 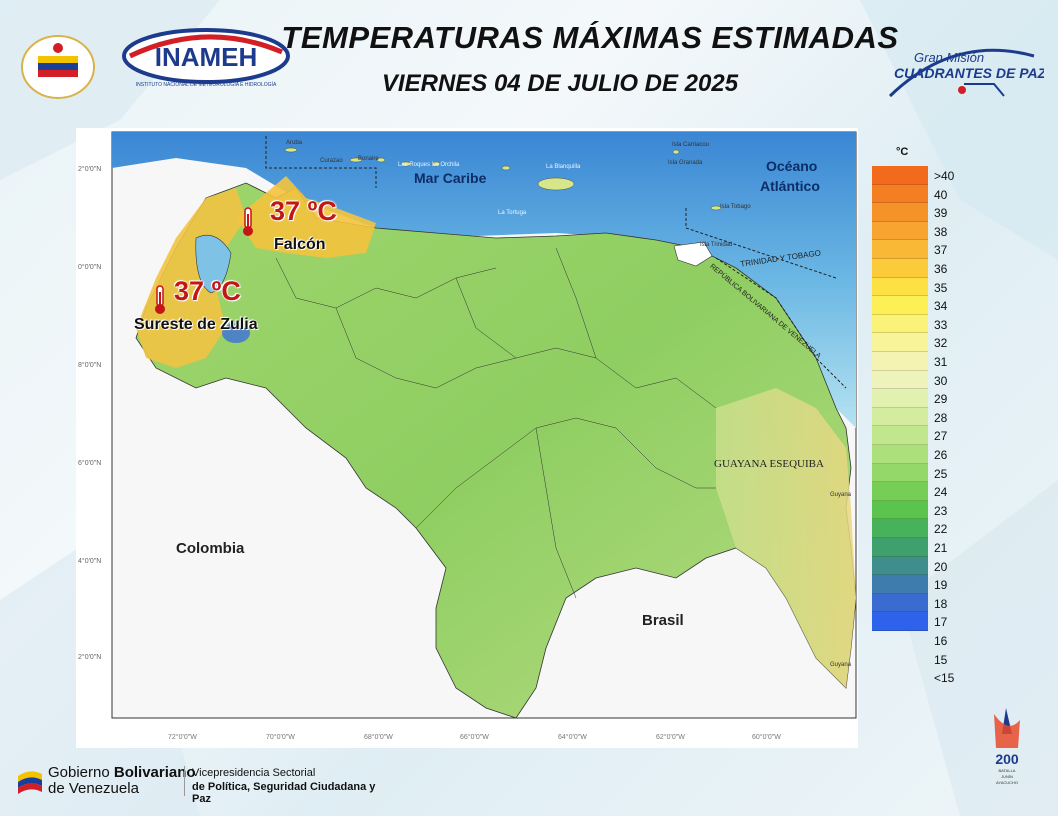 What do you see at coordinates (670, 737) in the screenshot?
I see `lon-label: 62°0'0"W` at bounding box center [670, 737].